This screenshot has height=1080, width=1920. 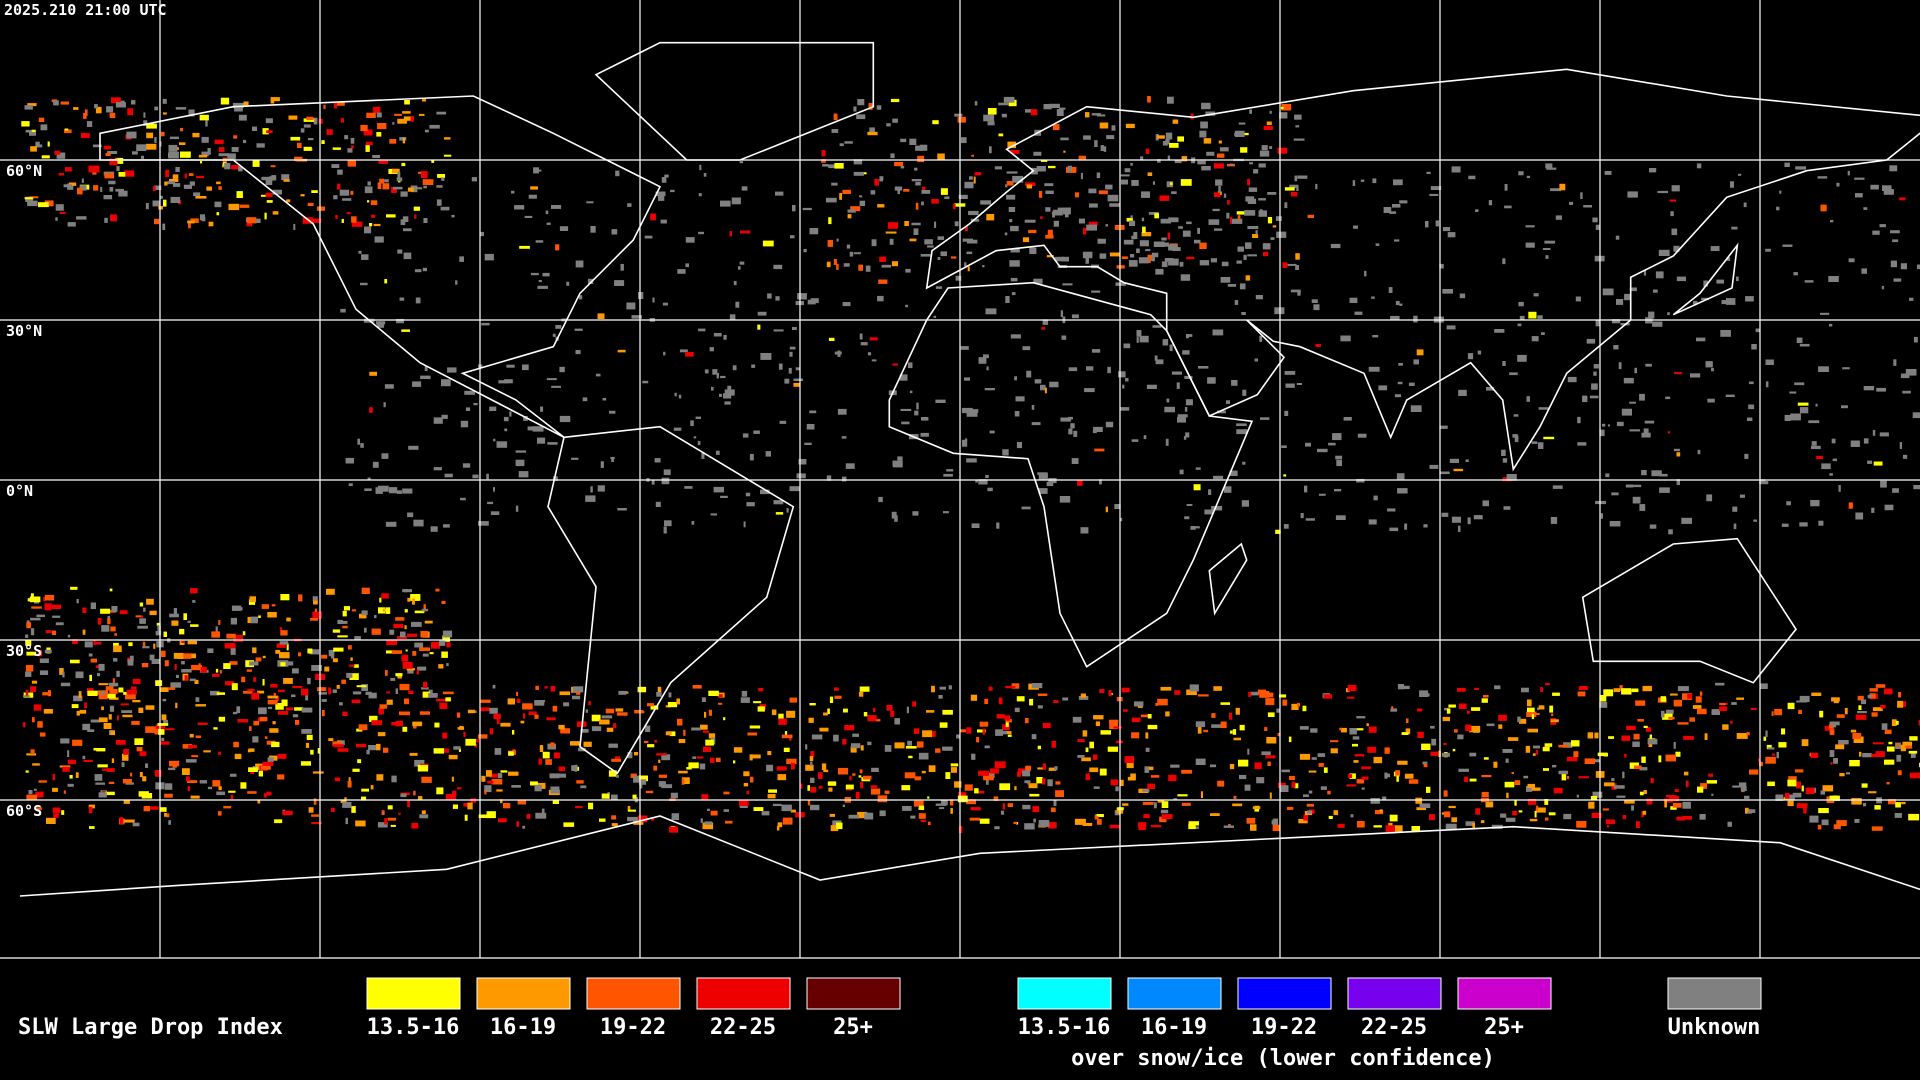 What do you see at coordinates (24, 651) in the screenshot?
I see `latitude-label: 30°S` at bounding box center [24, 651].